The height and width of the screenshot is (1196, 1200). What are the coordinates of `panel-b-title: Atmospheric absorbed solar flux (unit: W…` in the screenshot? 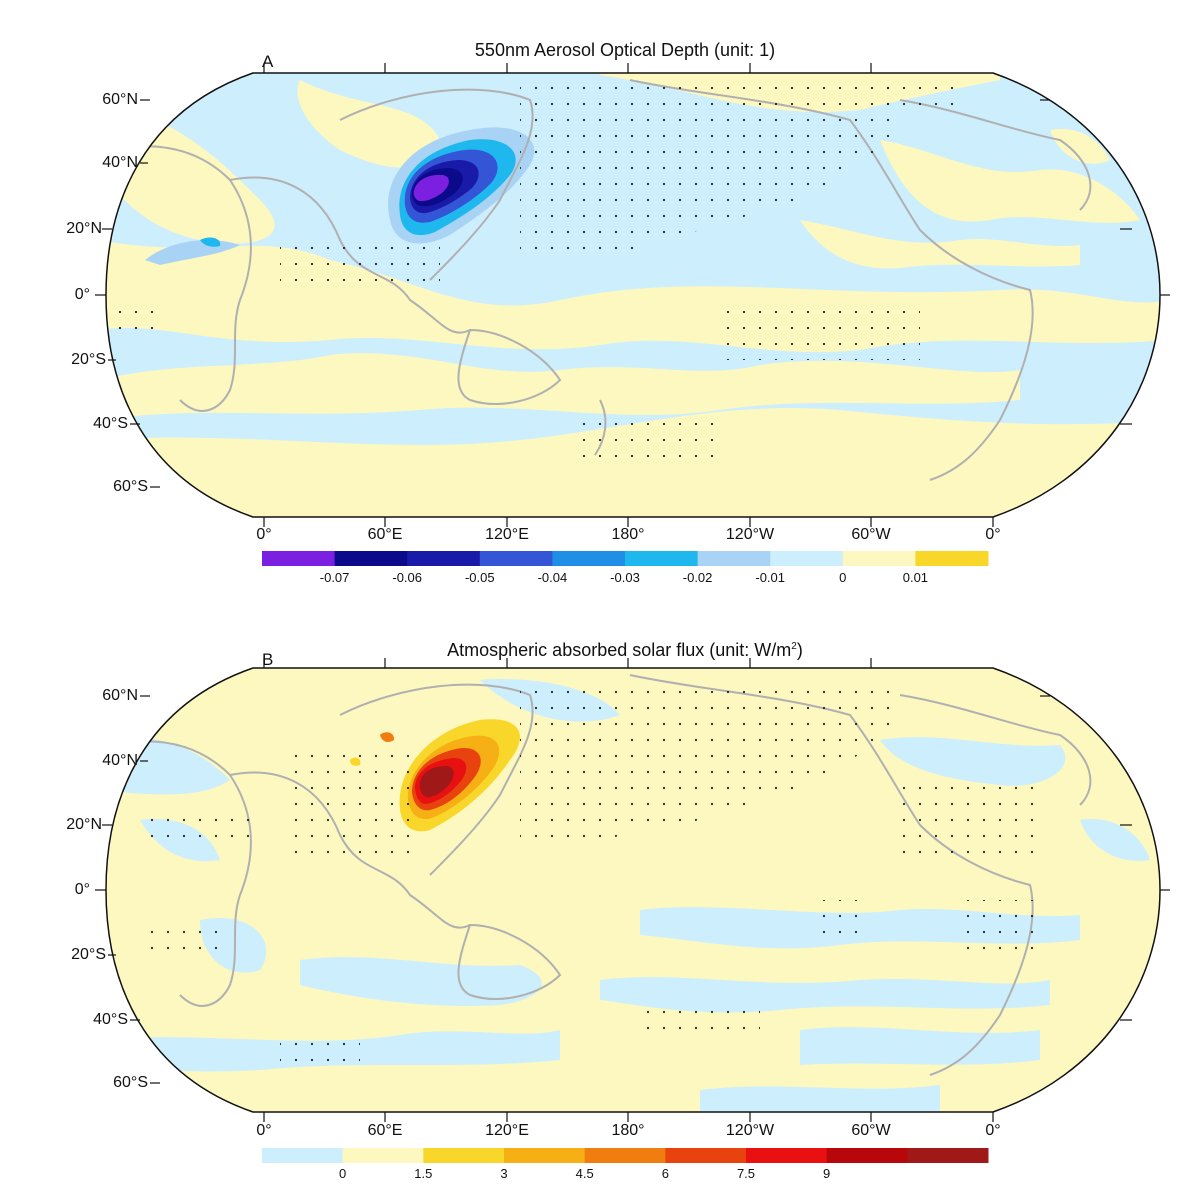 It's located at (600, 650).